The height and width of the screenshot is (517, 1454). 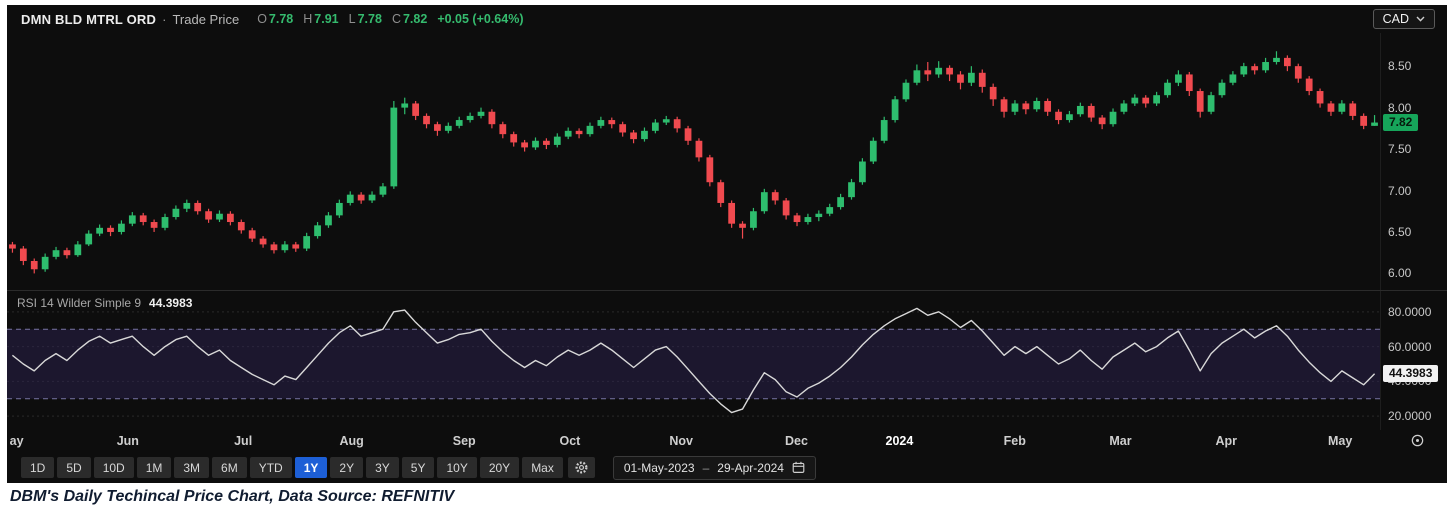 I want to click on chevron-down-icon, so click(x=1420, y=19).